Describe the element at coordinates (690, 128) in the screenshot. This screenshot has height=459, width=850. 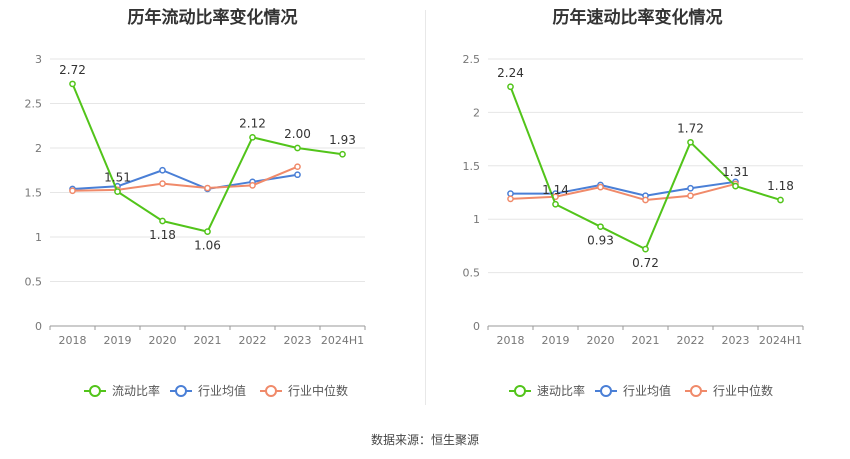
I see `data-label: 1.72` at that location.